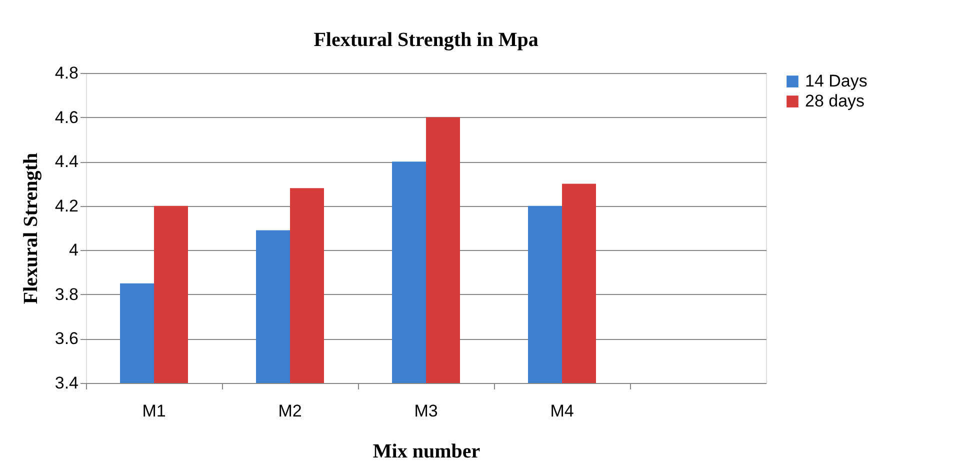 This screenshot has width=963, height=464. I want to click on x-tick-label: M3, so click(426, 411).